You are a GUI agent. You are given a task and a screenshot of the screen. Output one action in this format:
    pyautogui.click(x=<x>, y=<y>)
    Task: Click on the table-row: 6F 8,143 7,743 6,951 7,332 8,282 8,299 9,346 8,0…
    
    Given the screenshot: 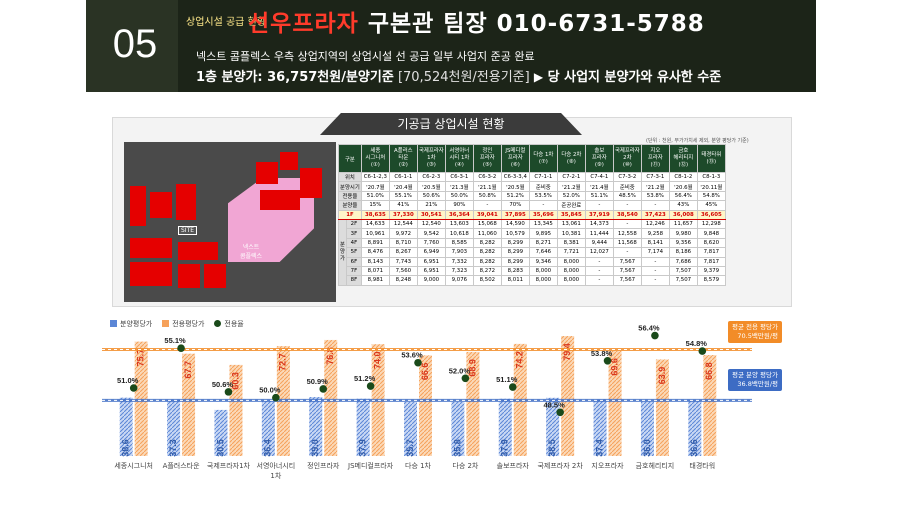 What is the action you would take?
    pyautogui.click(x=532, y=261)
    